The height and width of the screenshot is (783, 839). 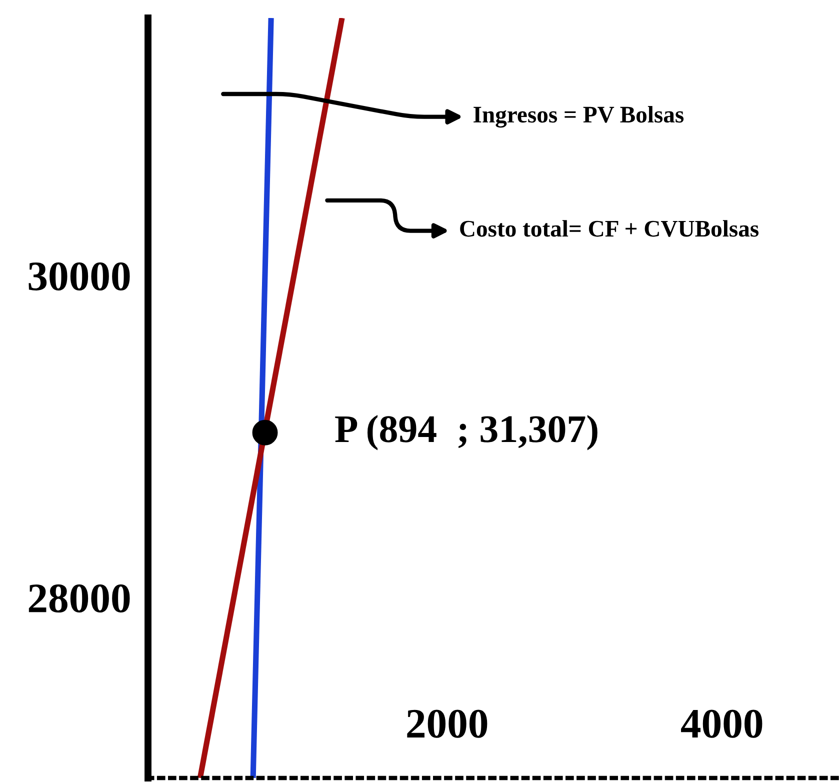 What do you see at coordinates (609, 228) in the screenshot?
I see `text: Costo total= CF + CVUBolsas` at bounding box center [609, 228].